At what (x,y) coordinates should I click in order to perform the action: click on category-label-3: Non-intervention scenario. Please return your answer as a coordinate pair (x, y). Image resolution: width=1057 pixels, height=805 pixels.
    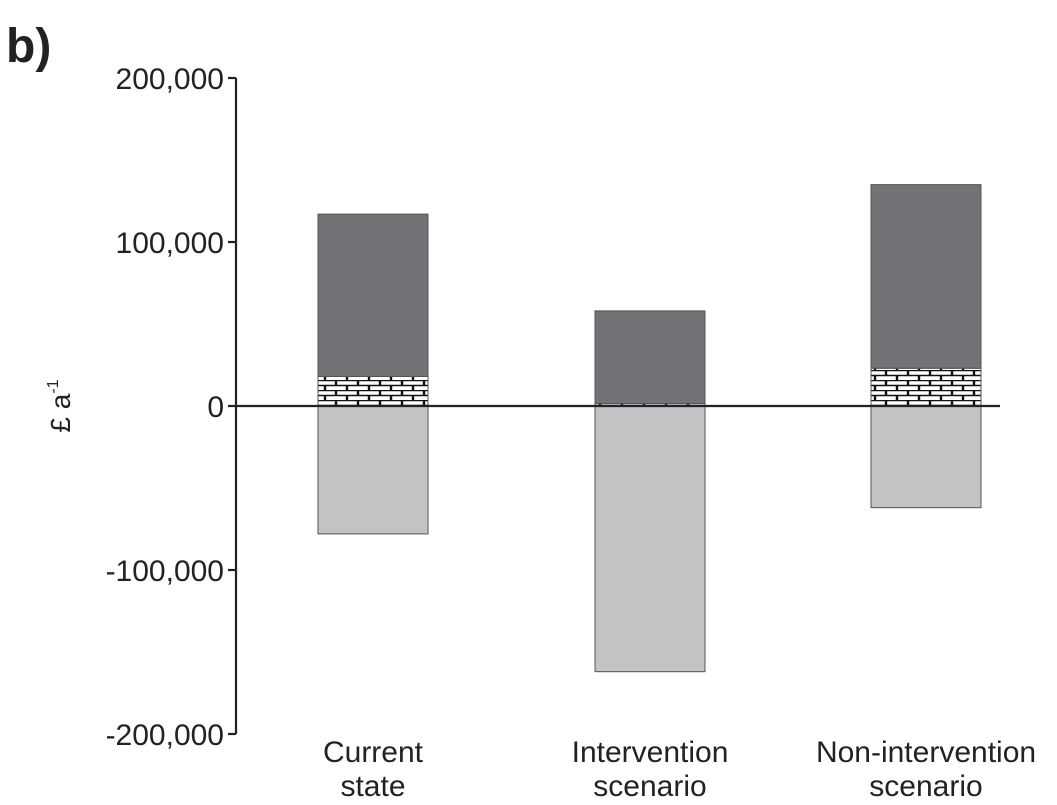
    Looking at the image, I should click on (926, 769).